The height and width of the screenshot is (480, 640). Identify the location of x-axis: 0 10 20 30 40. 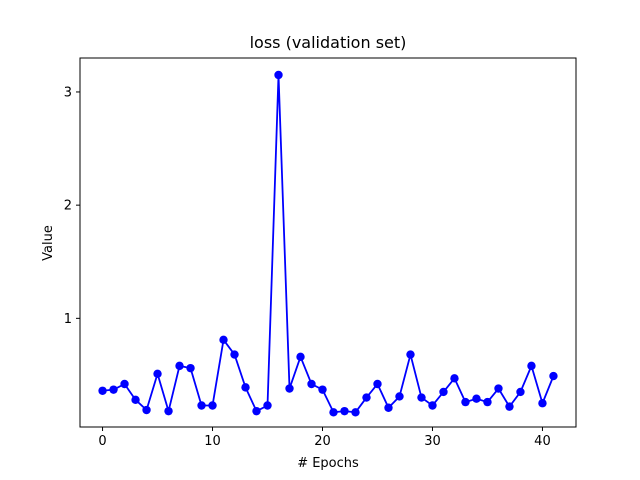
(324, 438).